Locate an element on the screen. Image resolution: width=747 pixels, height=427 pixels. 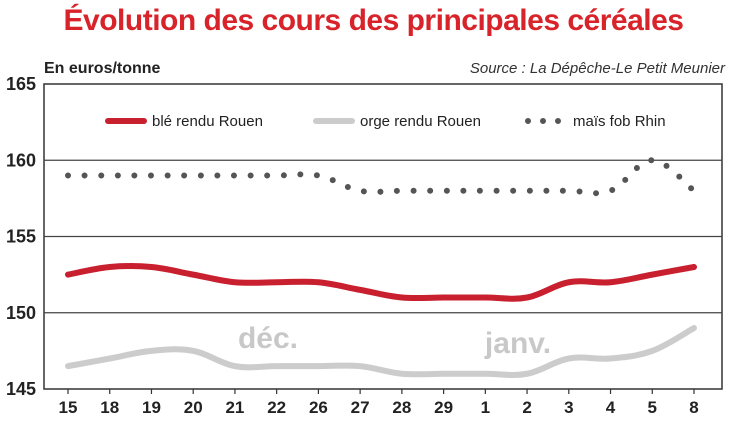
y-axis-unit-label: En euros/tonne is located at coordinates (102, 68).